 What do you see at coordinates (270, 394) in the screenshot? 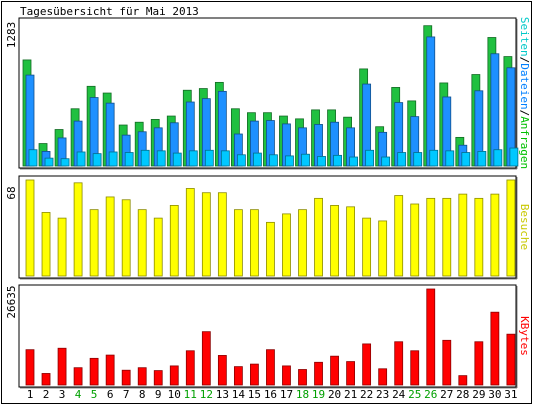
I see `x-tick-label-day-16: 16` at bounding box center [270, 394].